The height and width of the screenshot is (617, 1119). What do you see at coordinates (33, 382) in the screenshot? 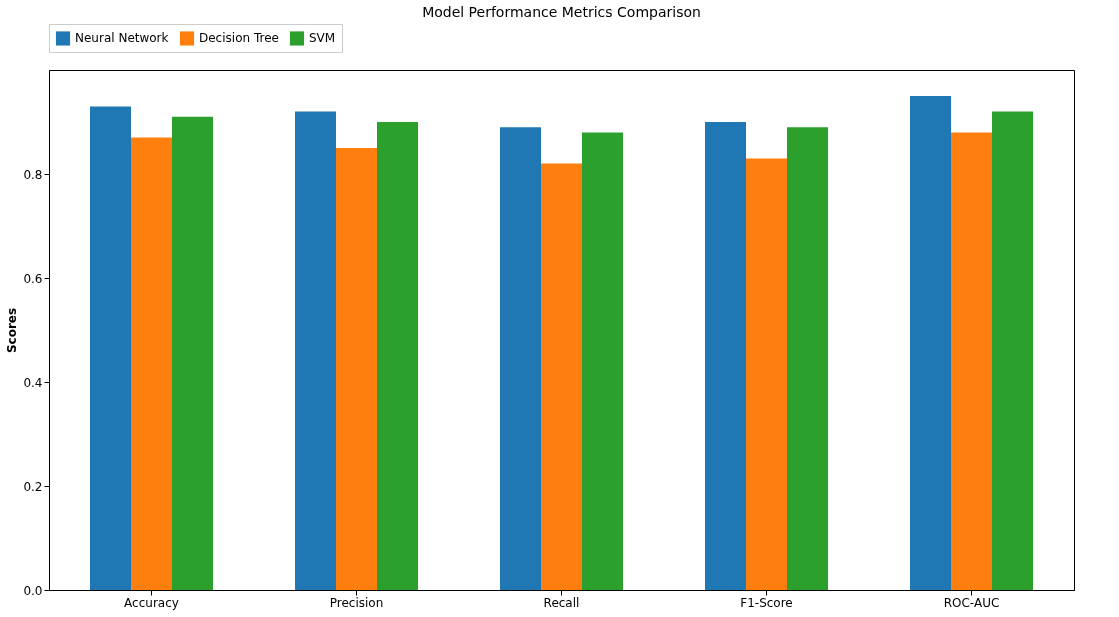
I see `y-tick-label: 0.4` at bounding box center [33, 382].